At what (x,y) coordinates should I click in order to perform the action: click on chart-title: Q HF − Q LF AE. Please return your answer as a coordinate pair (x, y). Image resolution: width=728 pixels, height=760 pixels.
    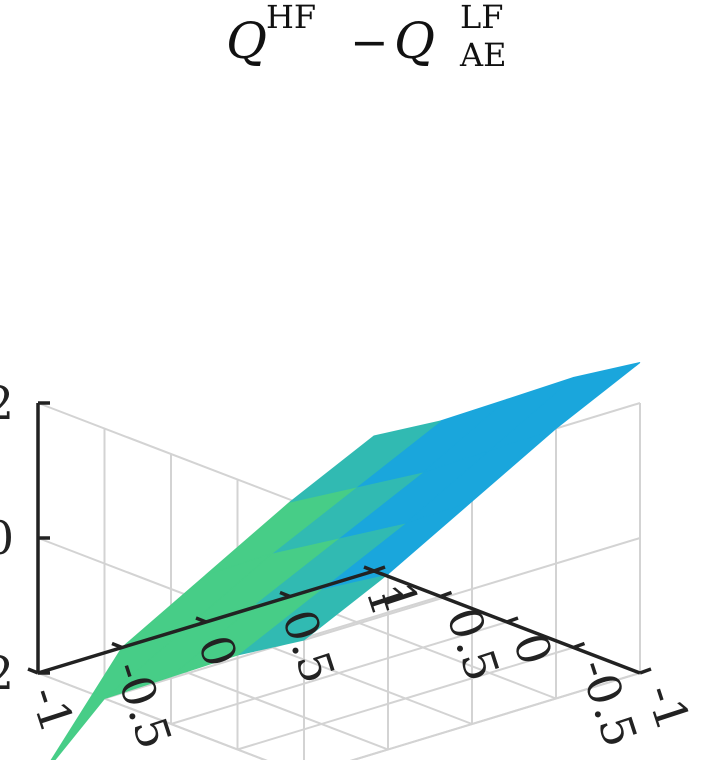
    Looking at the image, I should click on (366, 37).